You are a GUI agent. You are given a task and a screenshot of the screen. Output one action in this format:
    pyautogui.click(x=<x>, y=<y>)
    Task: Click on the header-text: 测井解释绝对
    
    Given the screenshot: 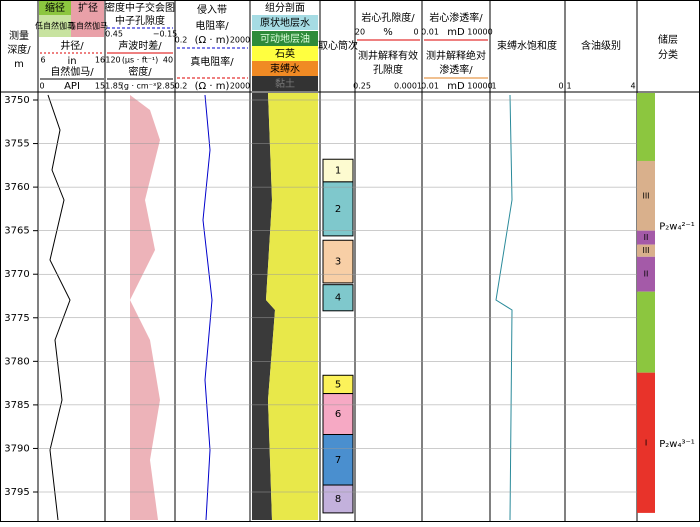 What is the action you would take?
    pyautogui.click(x=456, y=55)
    